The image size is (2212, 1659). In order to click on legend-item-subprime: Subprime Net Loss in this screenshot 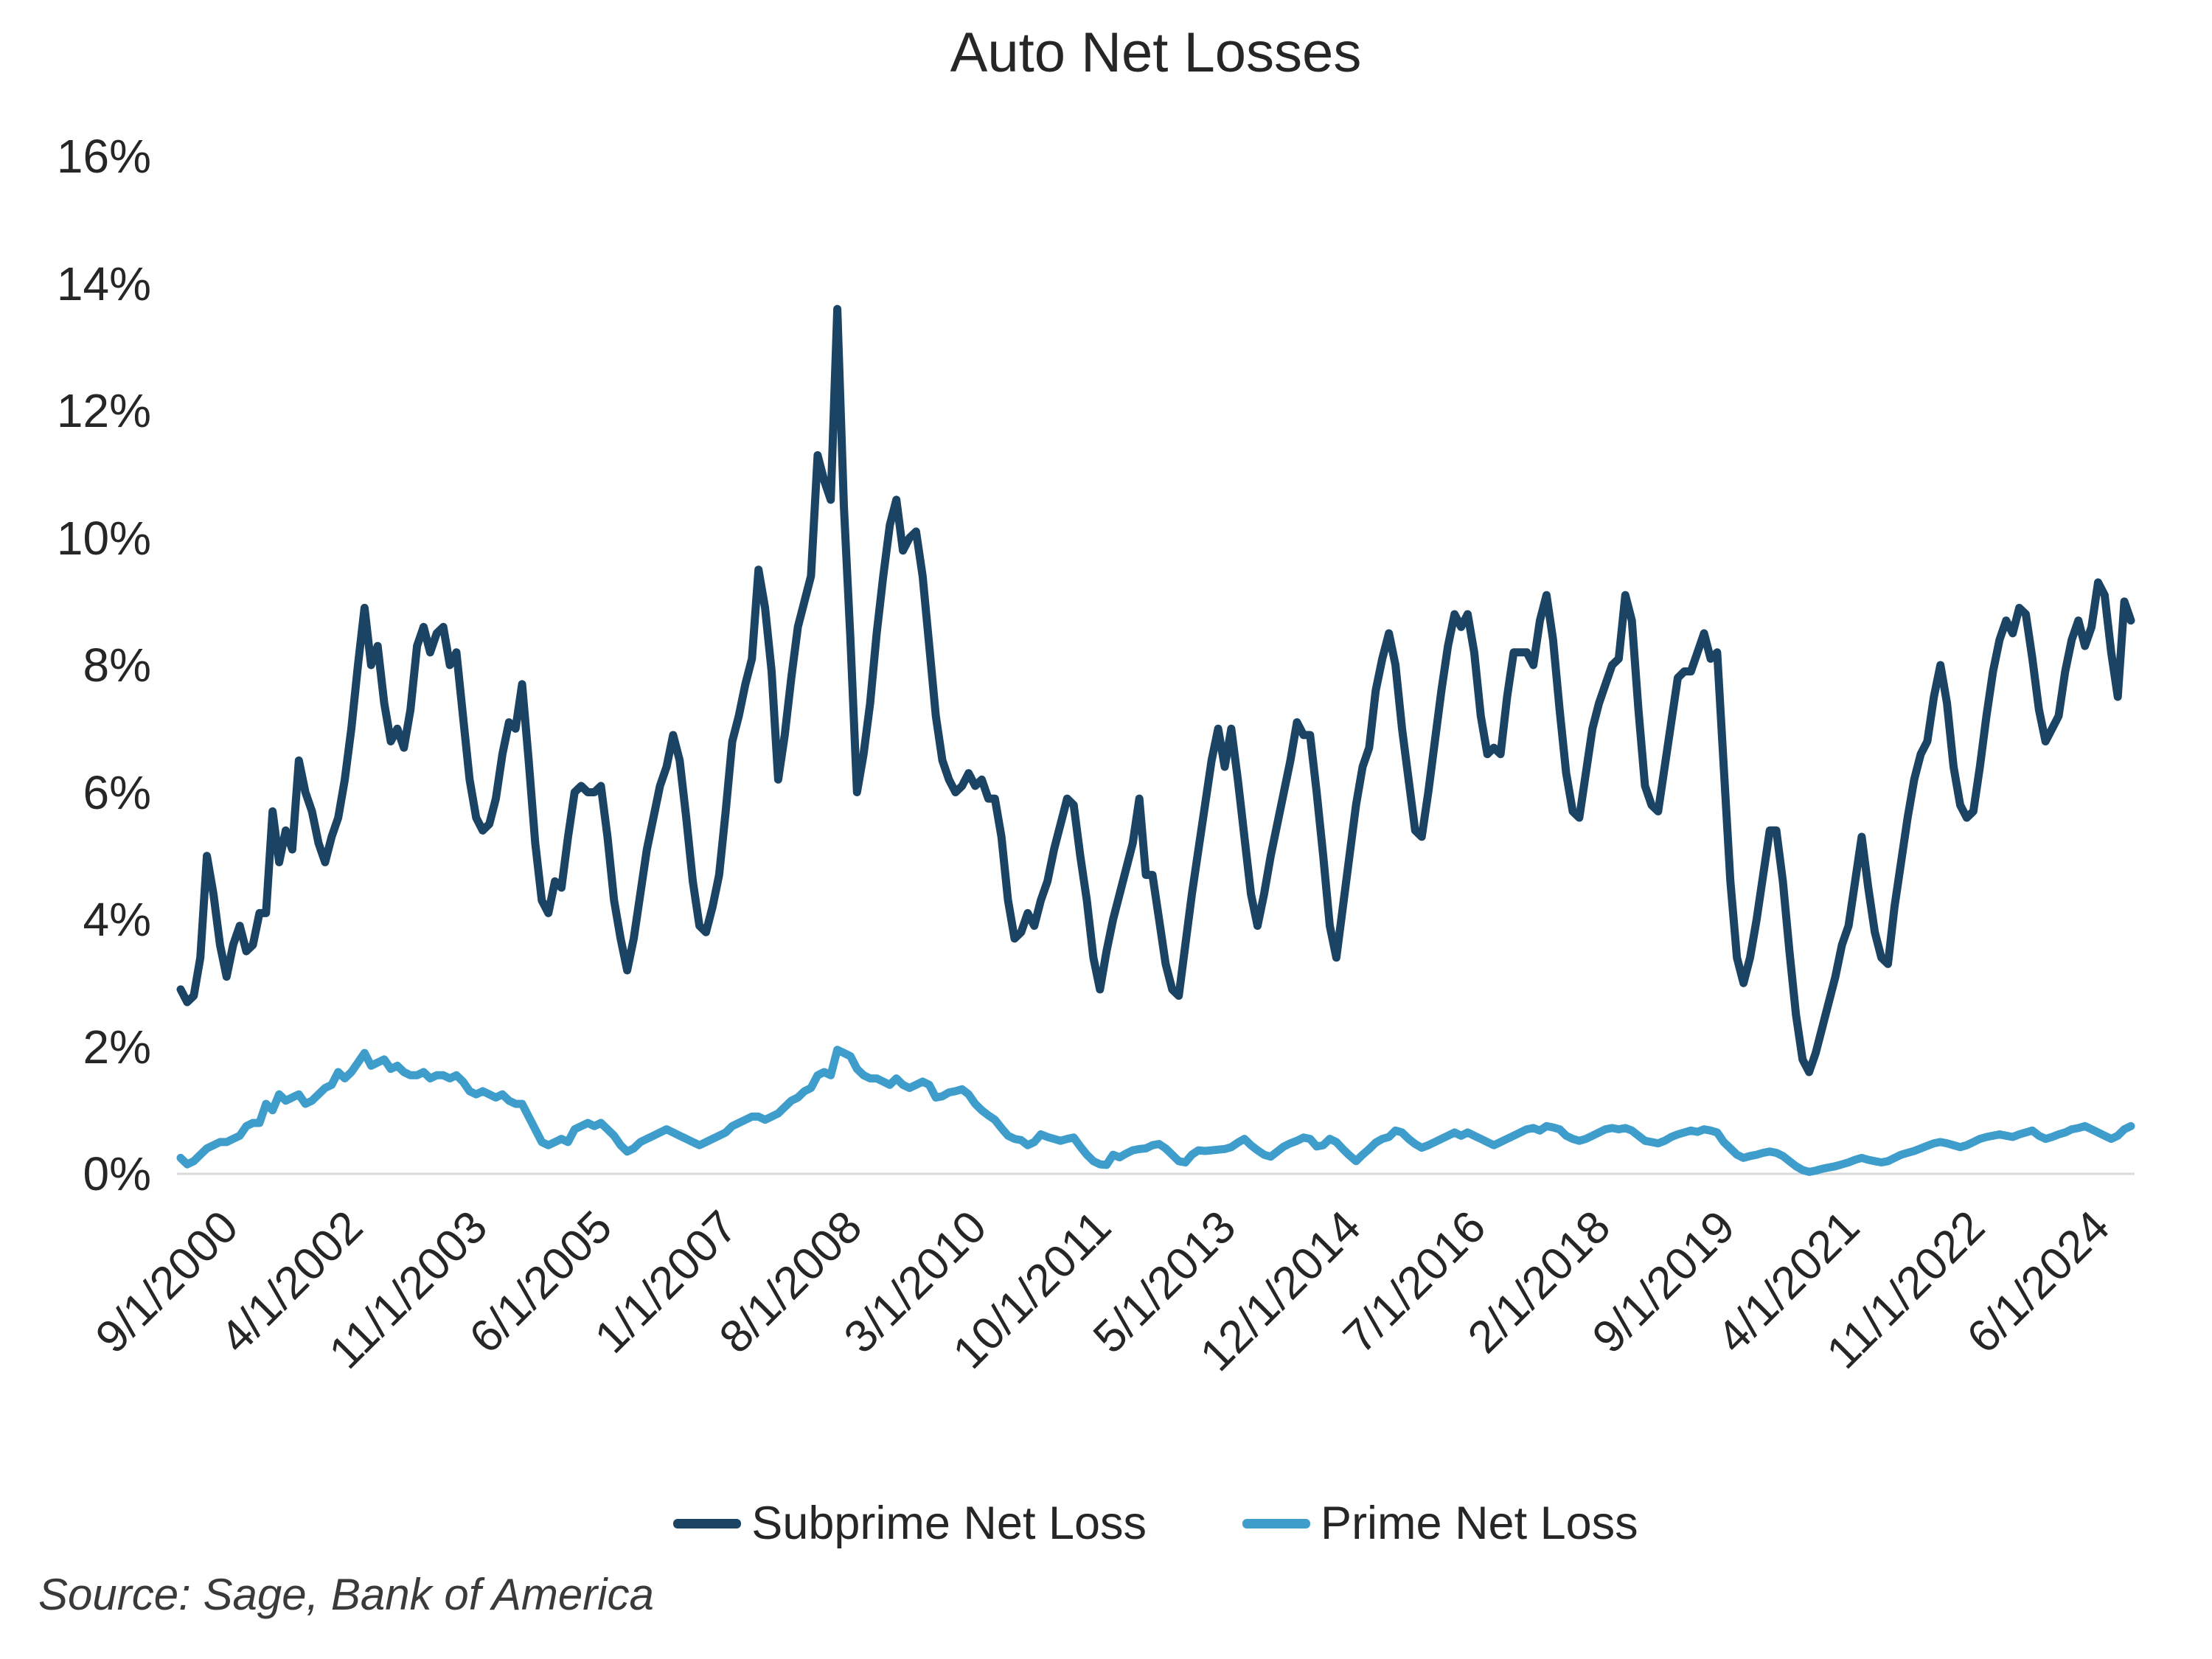, I will do `click(910, 1523)`.